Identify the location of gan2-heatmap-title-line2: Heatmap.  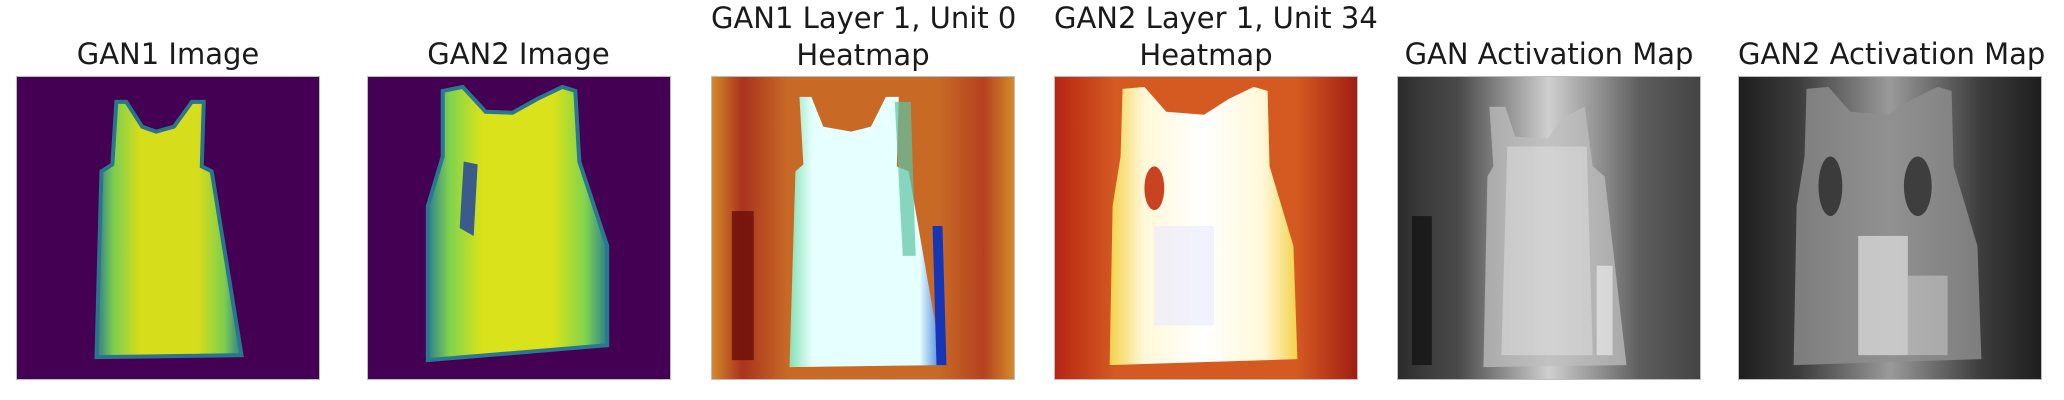
(1206, 55).